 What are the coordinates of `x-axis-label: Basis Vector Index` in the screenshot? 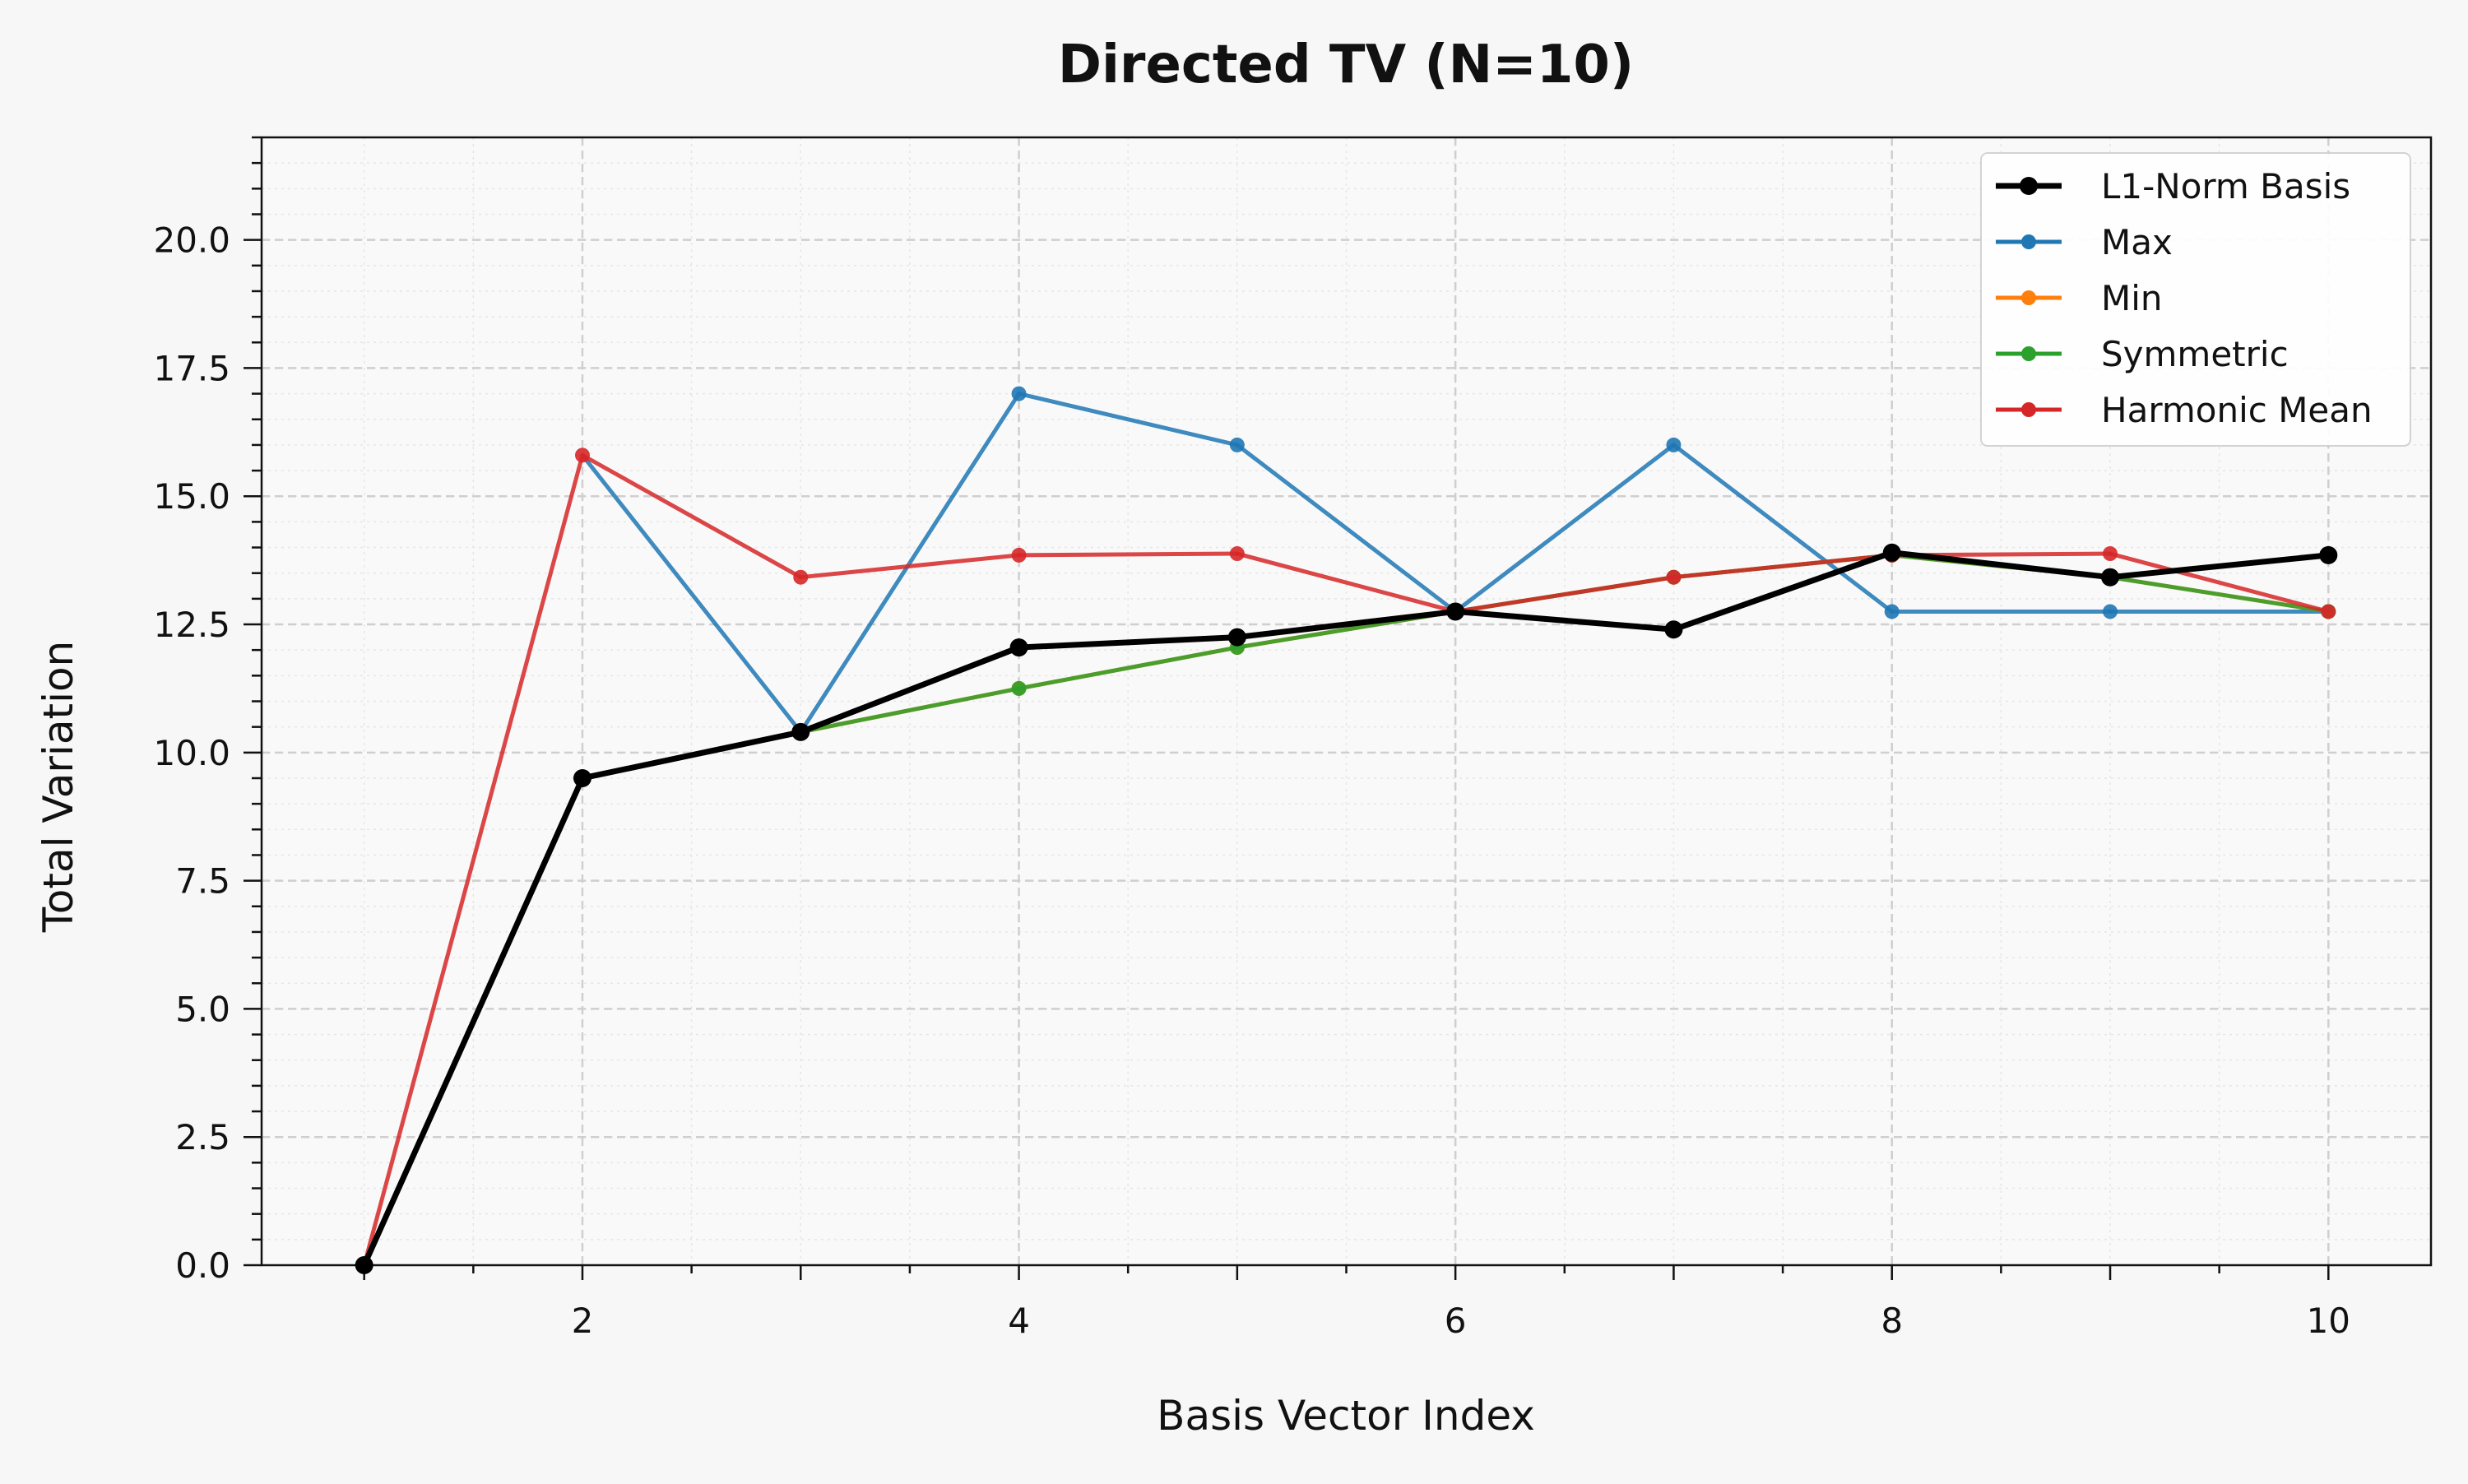 It's located at (1346, 1416).